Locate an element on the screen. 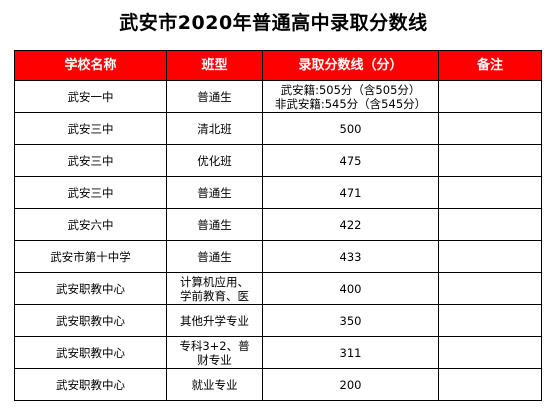  header-school-name: 学校名称 is located at coordinates (90, 65).